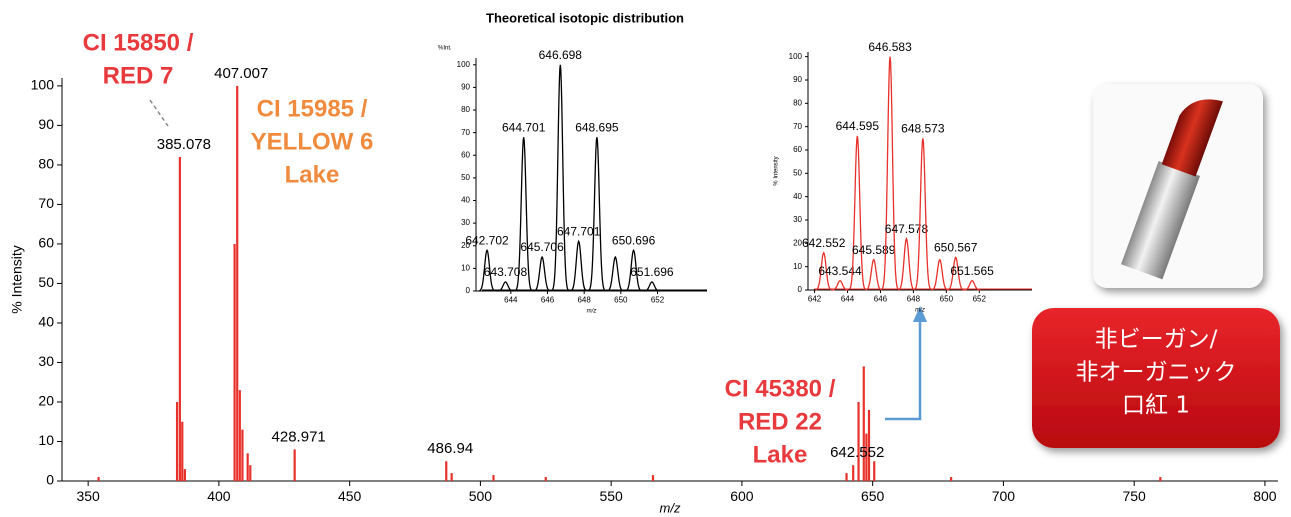 The height and width of the screenshot is (517, 1291). Describe the element at coordinates (1156, 406) in the screenshot. I see `badge-line: 口紅 1` at that location.